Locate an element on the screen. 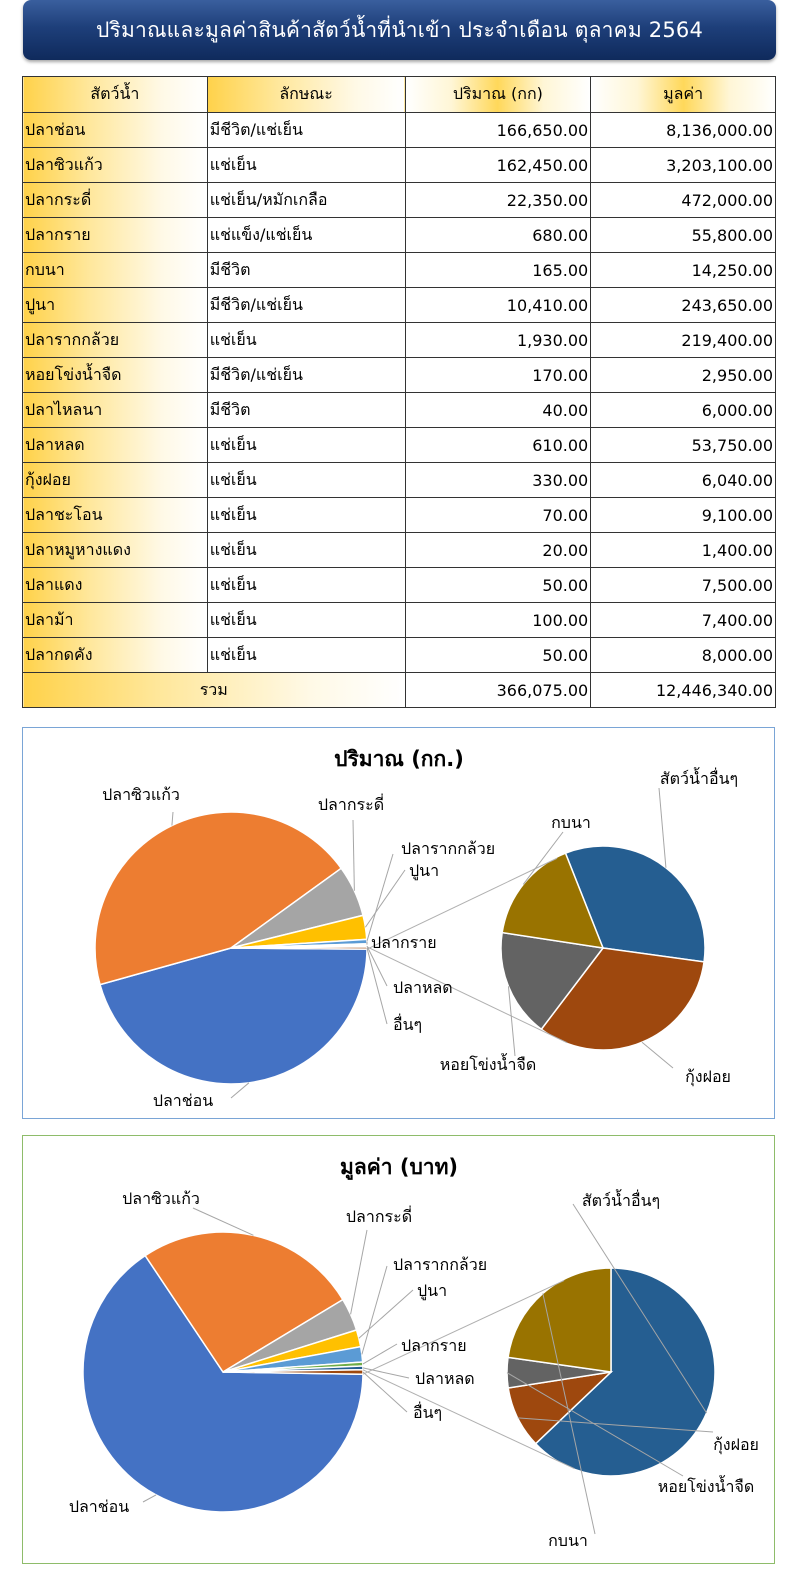 The image size is (793, 1571). cell-value: 14,250.00 is located at coordinates (683, 270).